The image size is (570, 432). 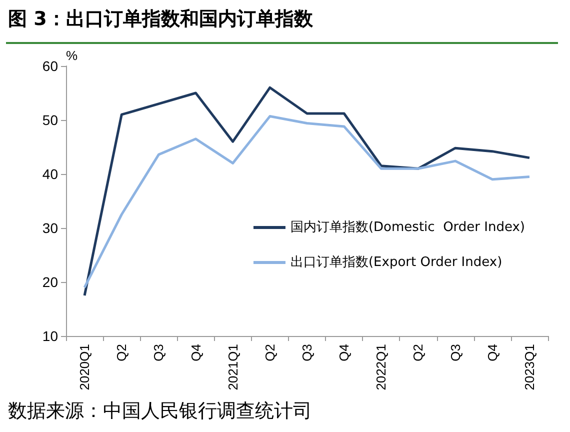 What do you see at coordinates (232, 367) in the screenshot?
I see `x-tick-label: 2021Q1` at bounding box center [232, 367].